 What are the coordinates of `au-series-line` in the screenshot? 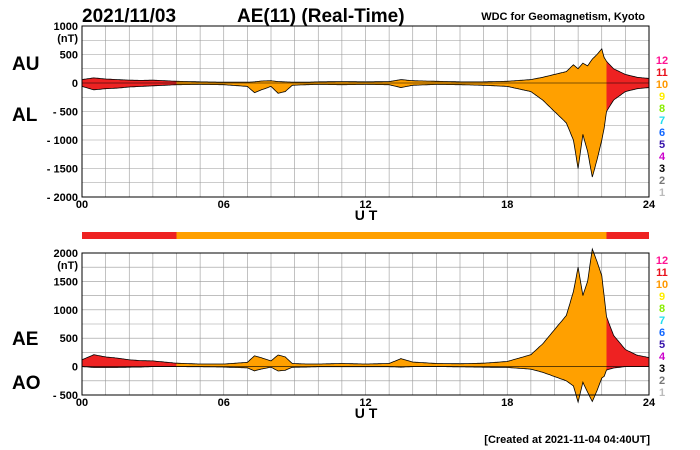 It's located at (365, 65).